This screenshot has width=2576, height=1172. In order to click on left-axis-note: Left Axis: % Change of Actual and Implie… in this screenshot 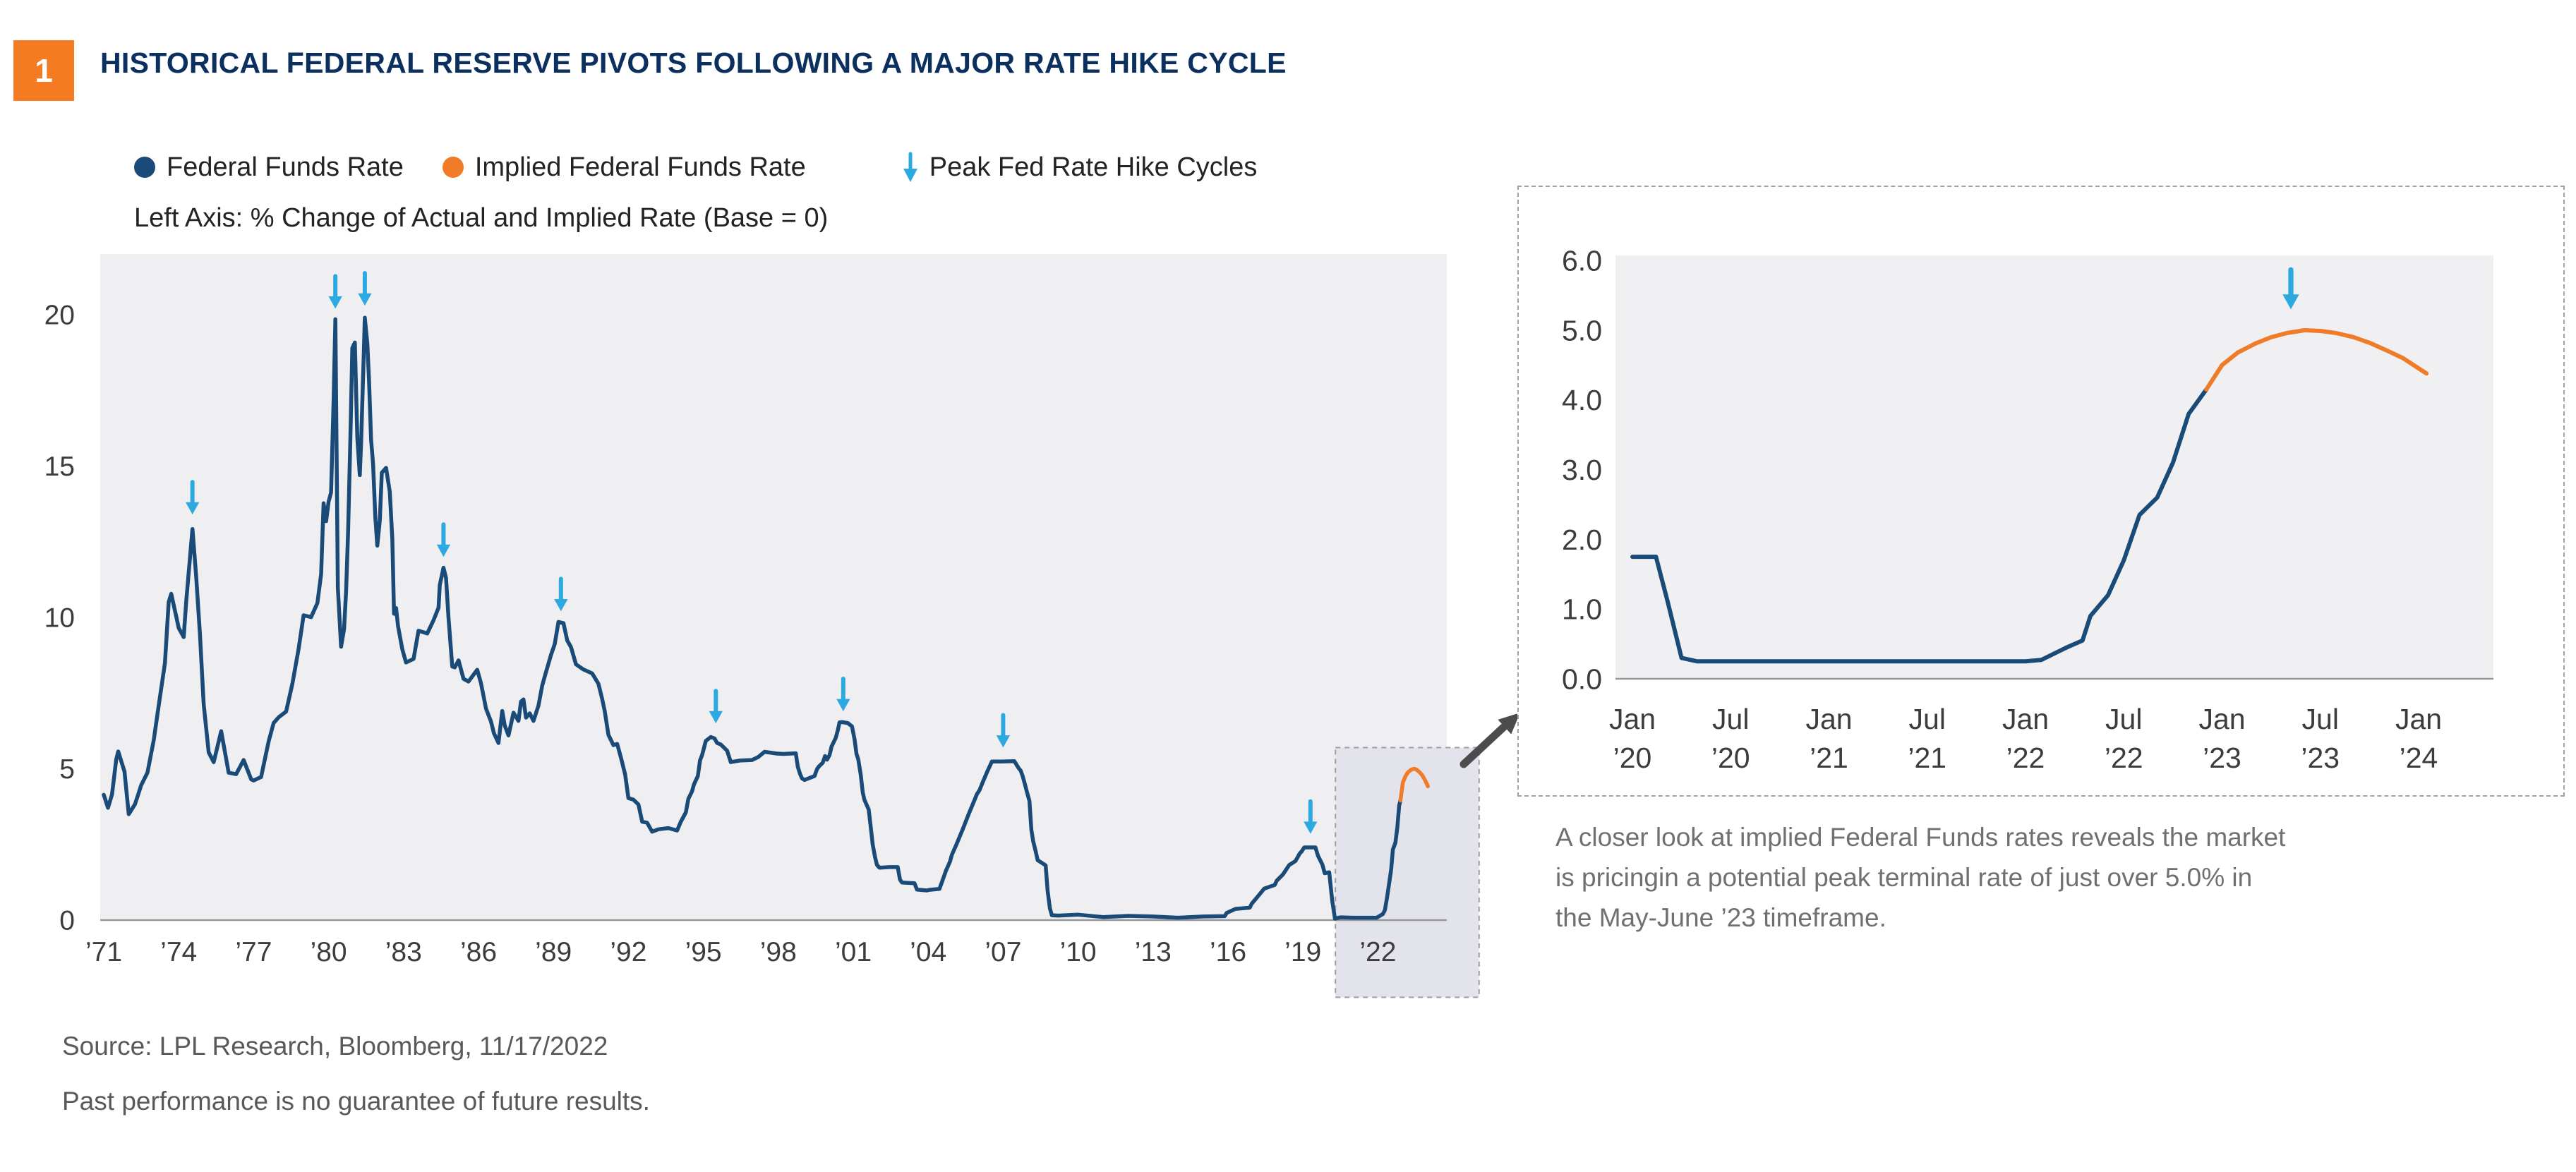, I will do `click(481, 218)`.